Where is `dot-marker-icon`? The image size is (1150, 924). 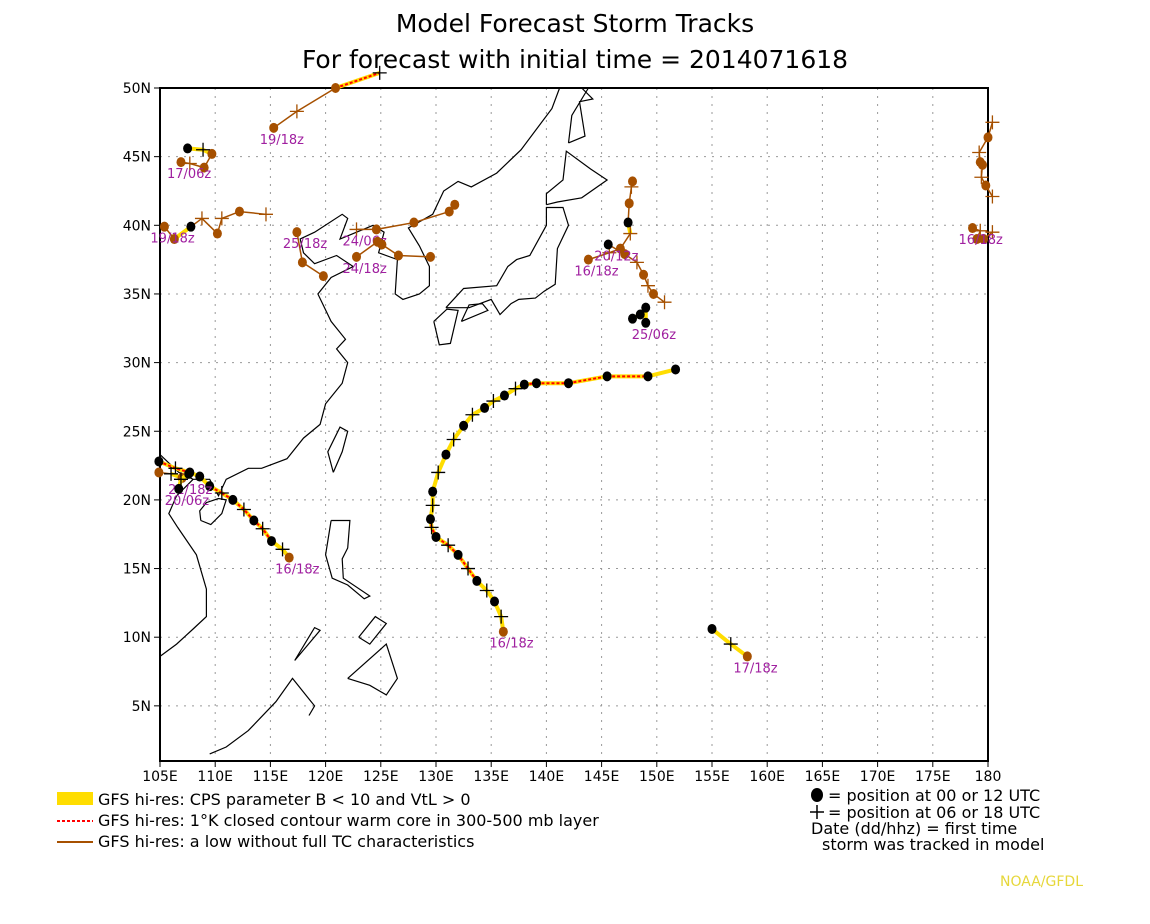
dot-marker-icon is located at coordinates (817, 795).